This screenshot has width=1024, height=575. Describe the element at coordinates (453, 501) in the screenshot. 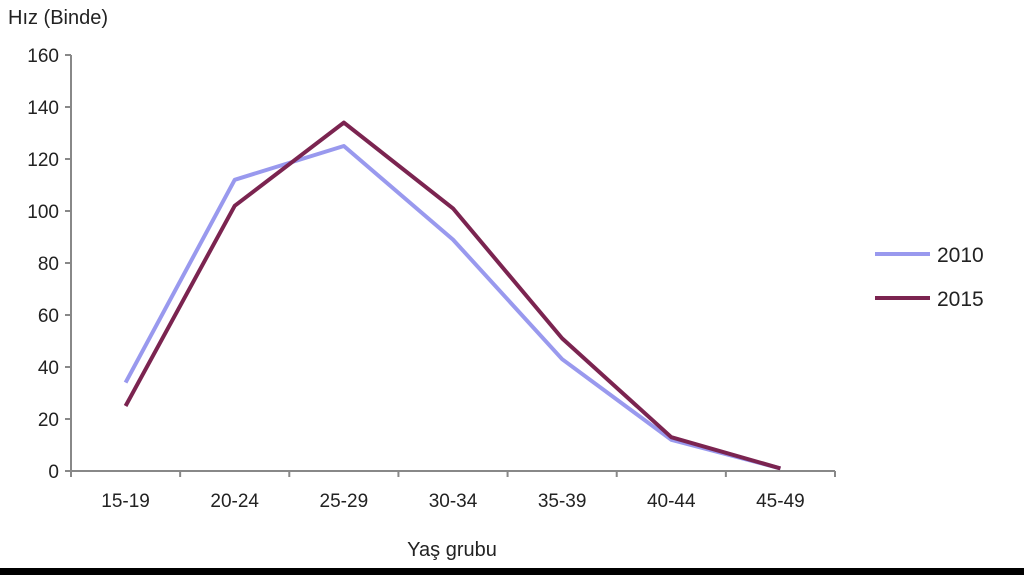

I see `x-tick-label: 30-34` at that location.